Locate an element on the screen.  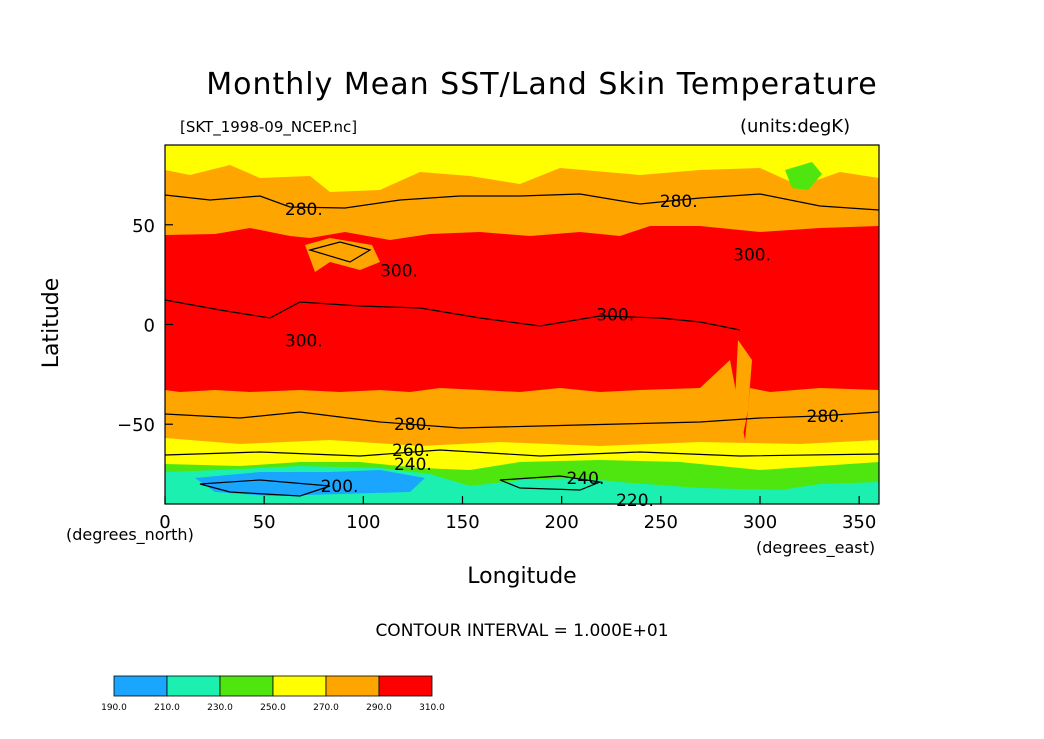
x-tick-label: 200 is located at coordinates (561, 522).